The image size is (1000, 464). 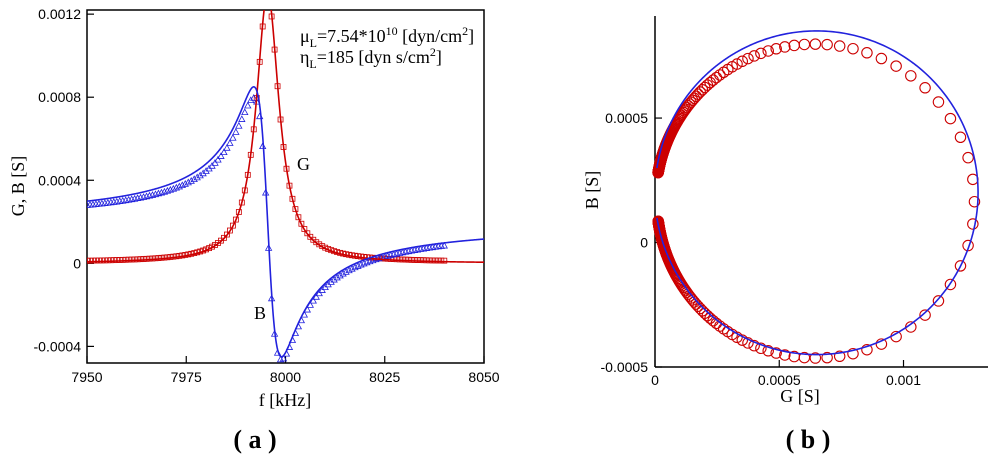 I want to click on panel-a-ytick-label: -0.0004, so click(x=58, y=346).